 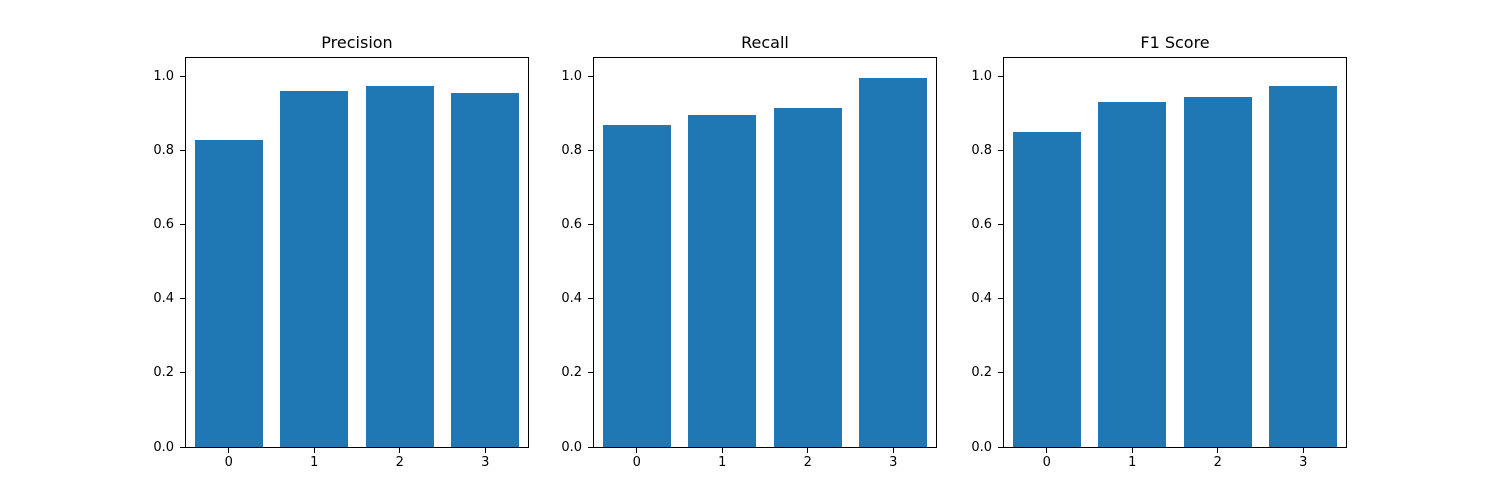 What do you see at coordinates (765, 42) in the screenshot?
I see `chart-title: Recall` at bounding box center [765, 42].